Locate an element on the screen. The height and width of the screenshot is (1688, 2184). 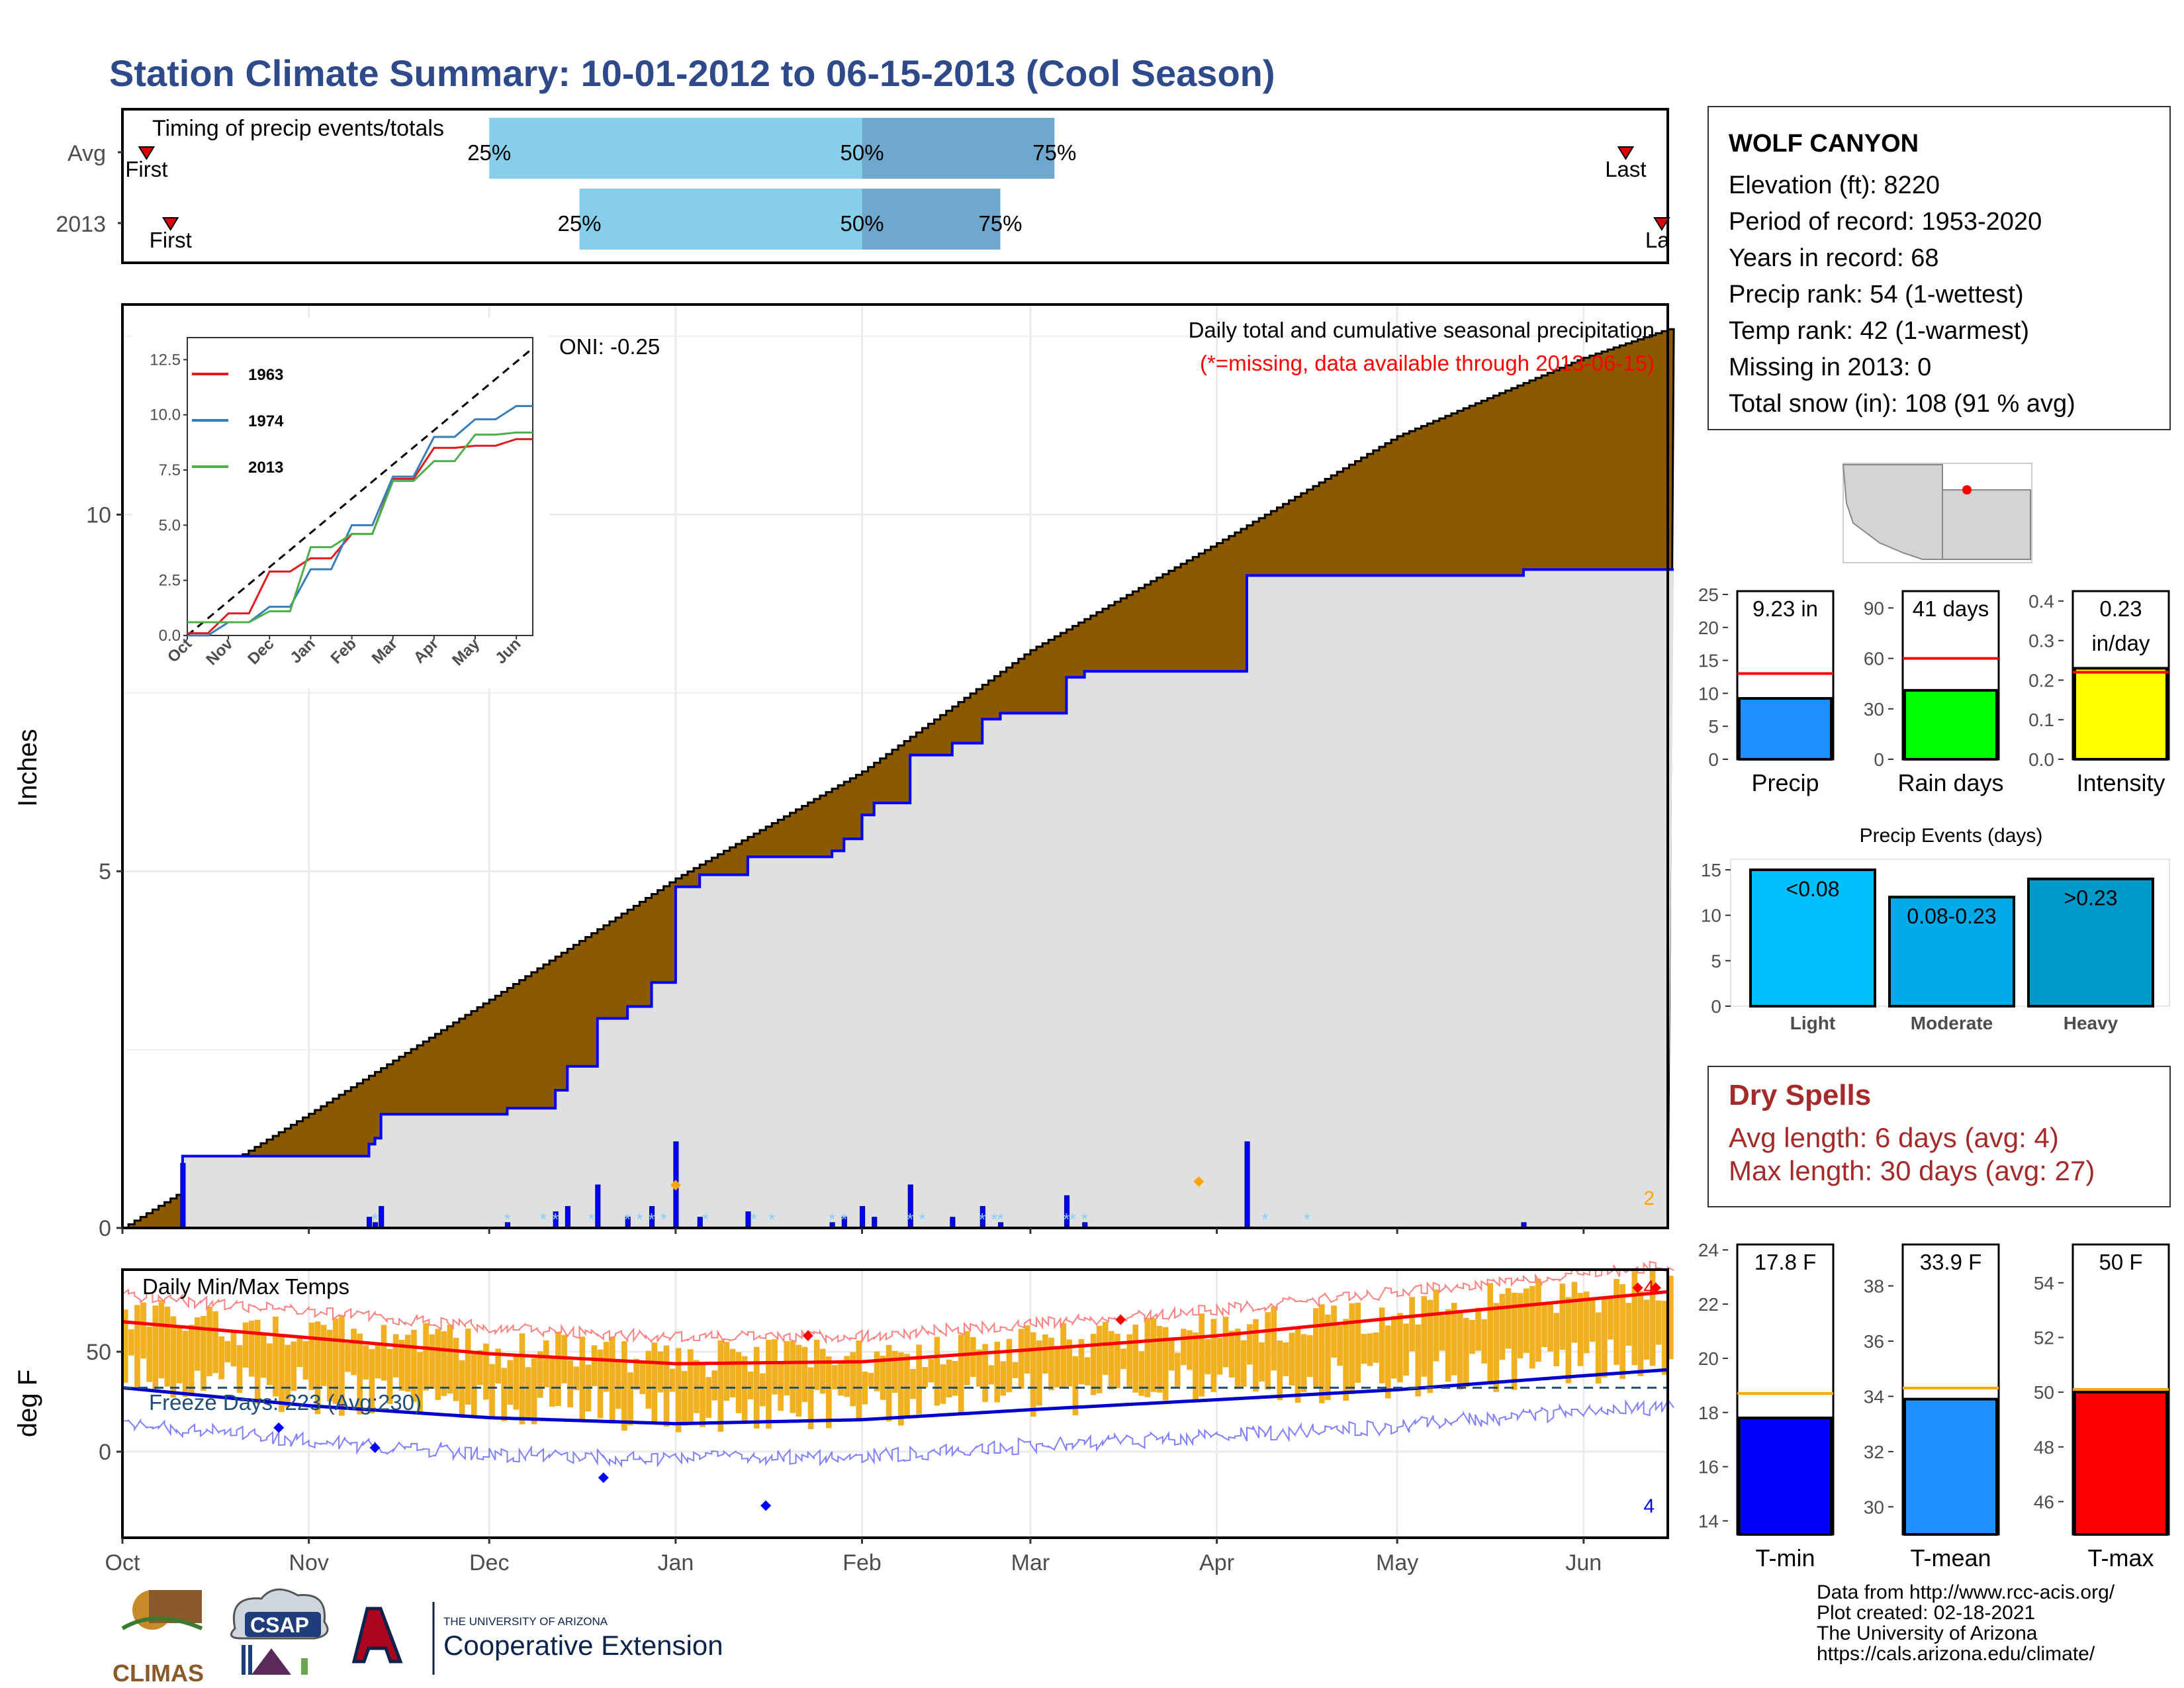
inset-legend-label: 1963 is located at coordinates (265, 375).